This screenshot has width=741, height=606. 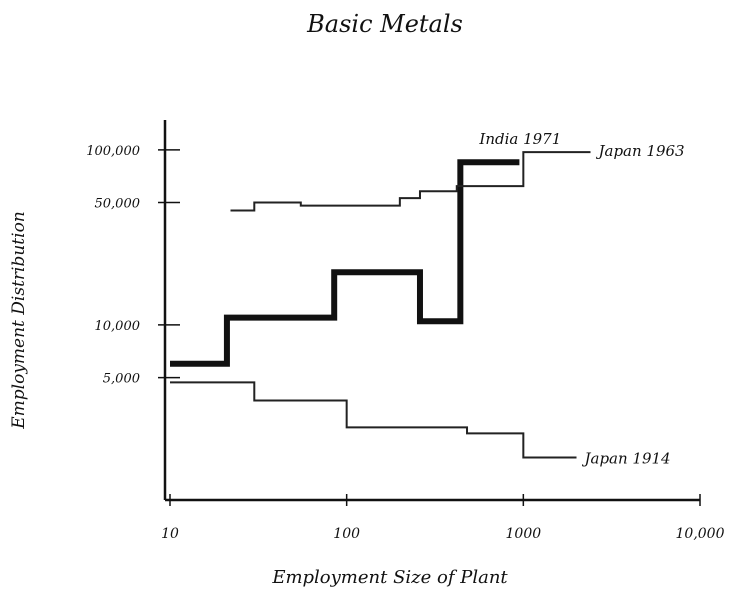 I want to click on series-label: India 1971, so click(x=519, y=139).